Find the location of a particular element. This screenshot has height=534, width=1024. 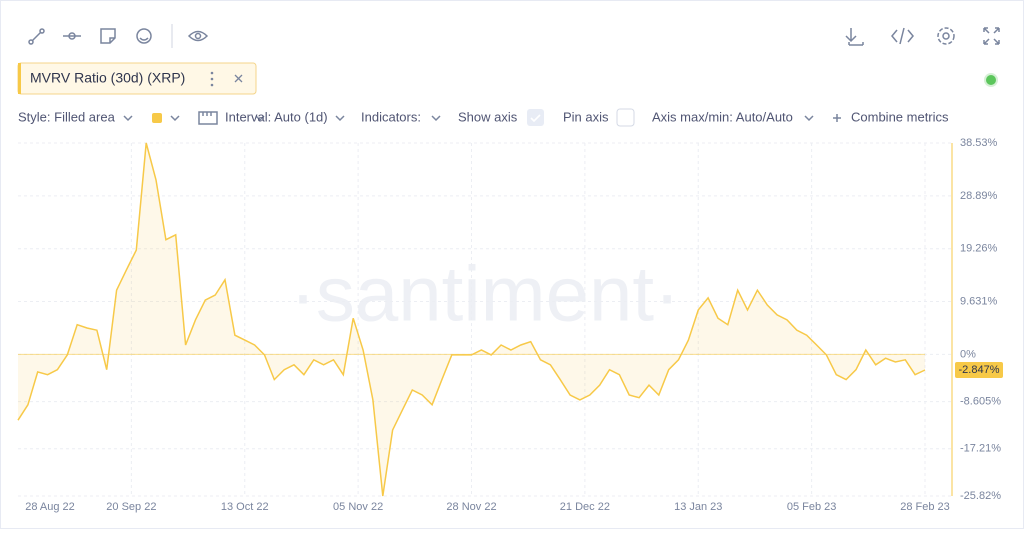

y-tick-label: -25.82% is located at coordinates (980, 496).